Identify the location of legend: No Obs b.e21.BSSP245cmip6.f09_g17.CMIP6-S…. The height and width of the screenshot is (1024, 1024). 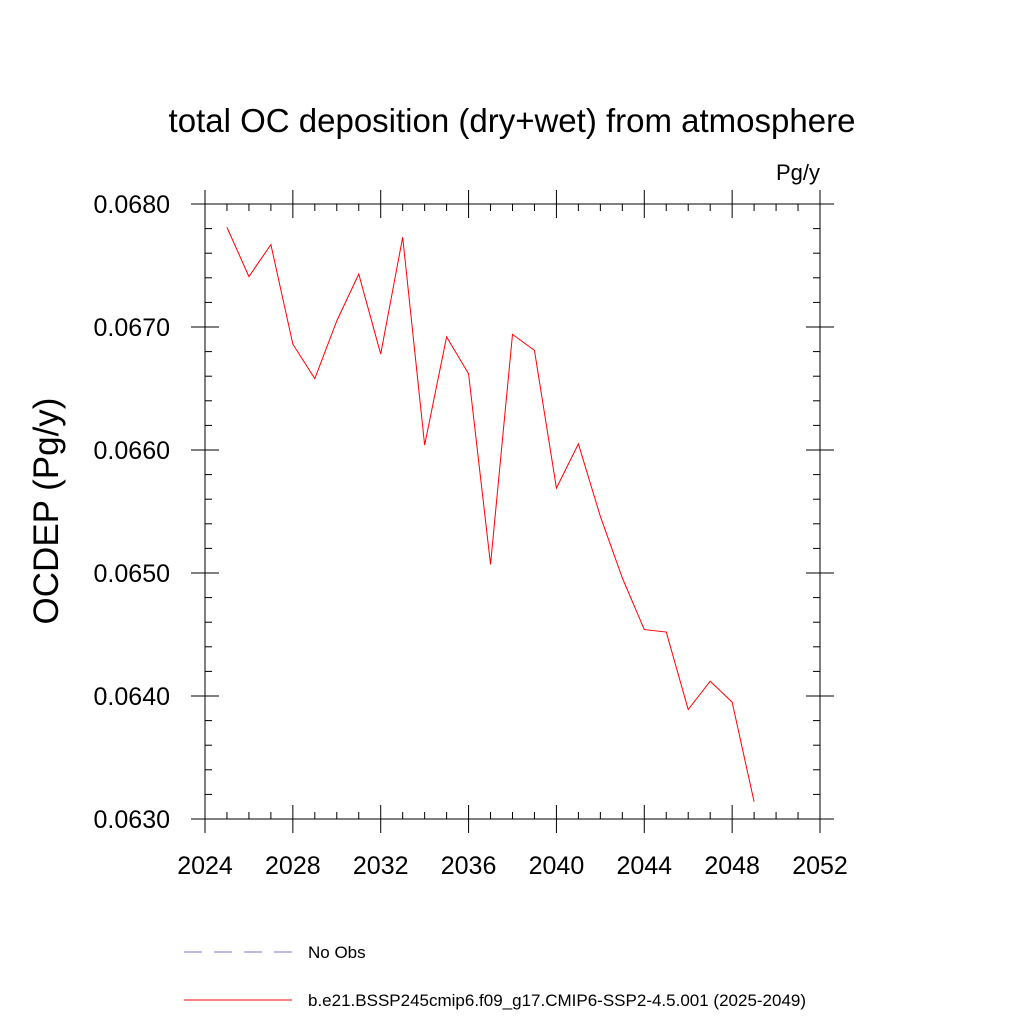
(495, 976).